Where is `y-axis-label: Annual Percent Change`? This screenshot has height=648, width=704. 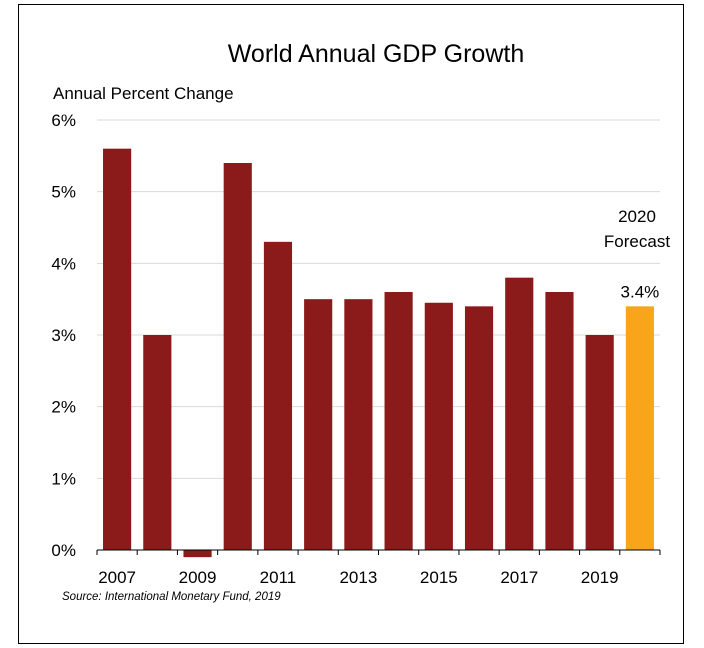
y-axis-label: Annual Percent Change is located at coordinates (143, 93).